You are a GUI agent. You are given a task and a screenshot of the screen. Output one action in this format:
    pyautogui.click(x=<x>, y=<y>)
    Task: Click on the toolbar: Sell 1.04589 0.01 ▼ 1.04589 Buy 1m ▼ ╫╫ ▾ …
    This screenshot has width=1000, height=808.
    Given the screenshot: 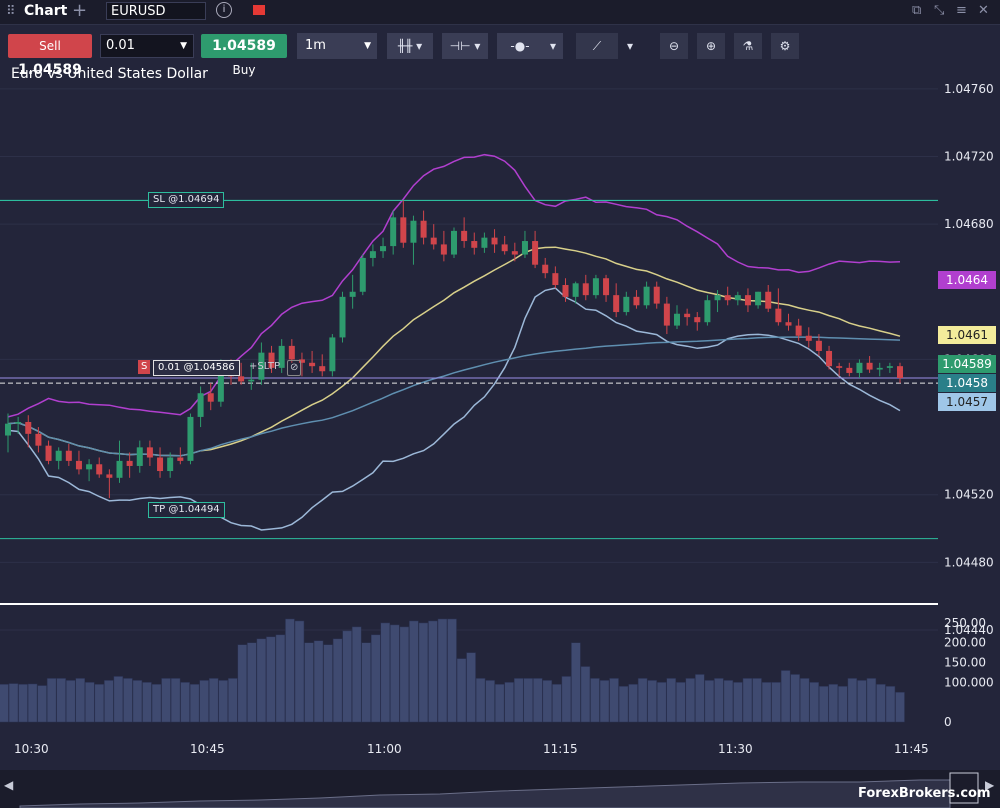 What is the action you would take?
    pyautogui.click(x=500, y=51)
    